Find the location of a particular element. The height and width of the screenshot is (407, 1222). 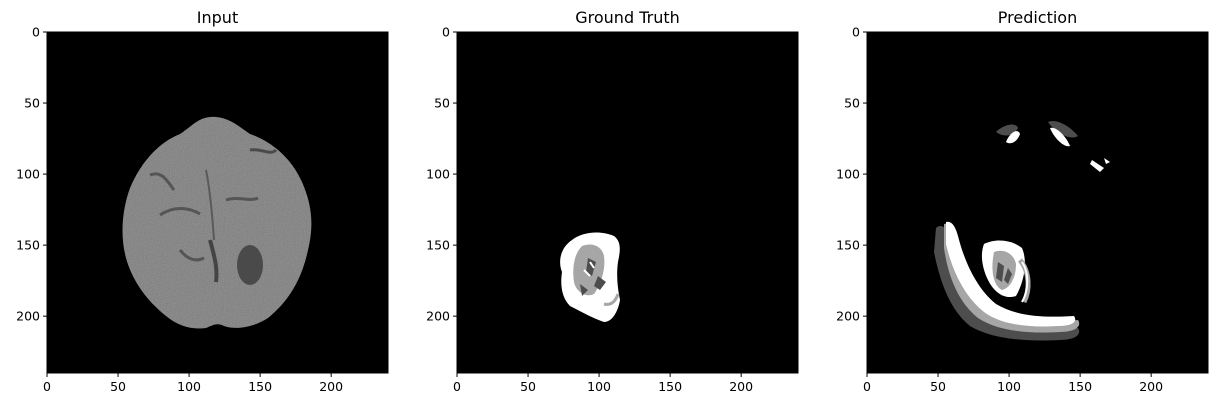

panel-title-input: Input is located at coordinates (217, 17).